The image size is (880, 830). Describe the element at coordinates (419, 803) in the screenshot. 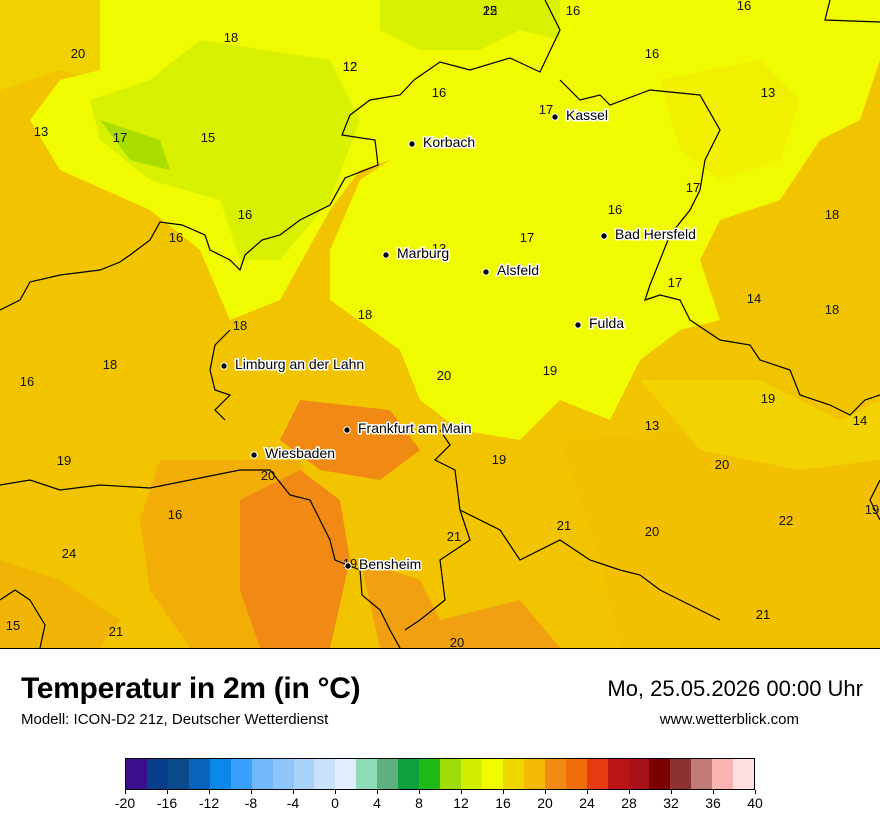

I see `legend-tick-label: 8` at that location.